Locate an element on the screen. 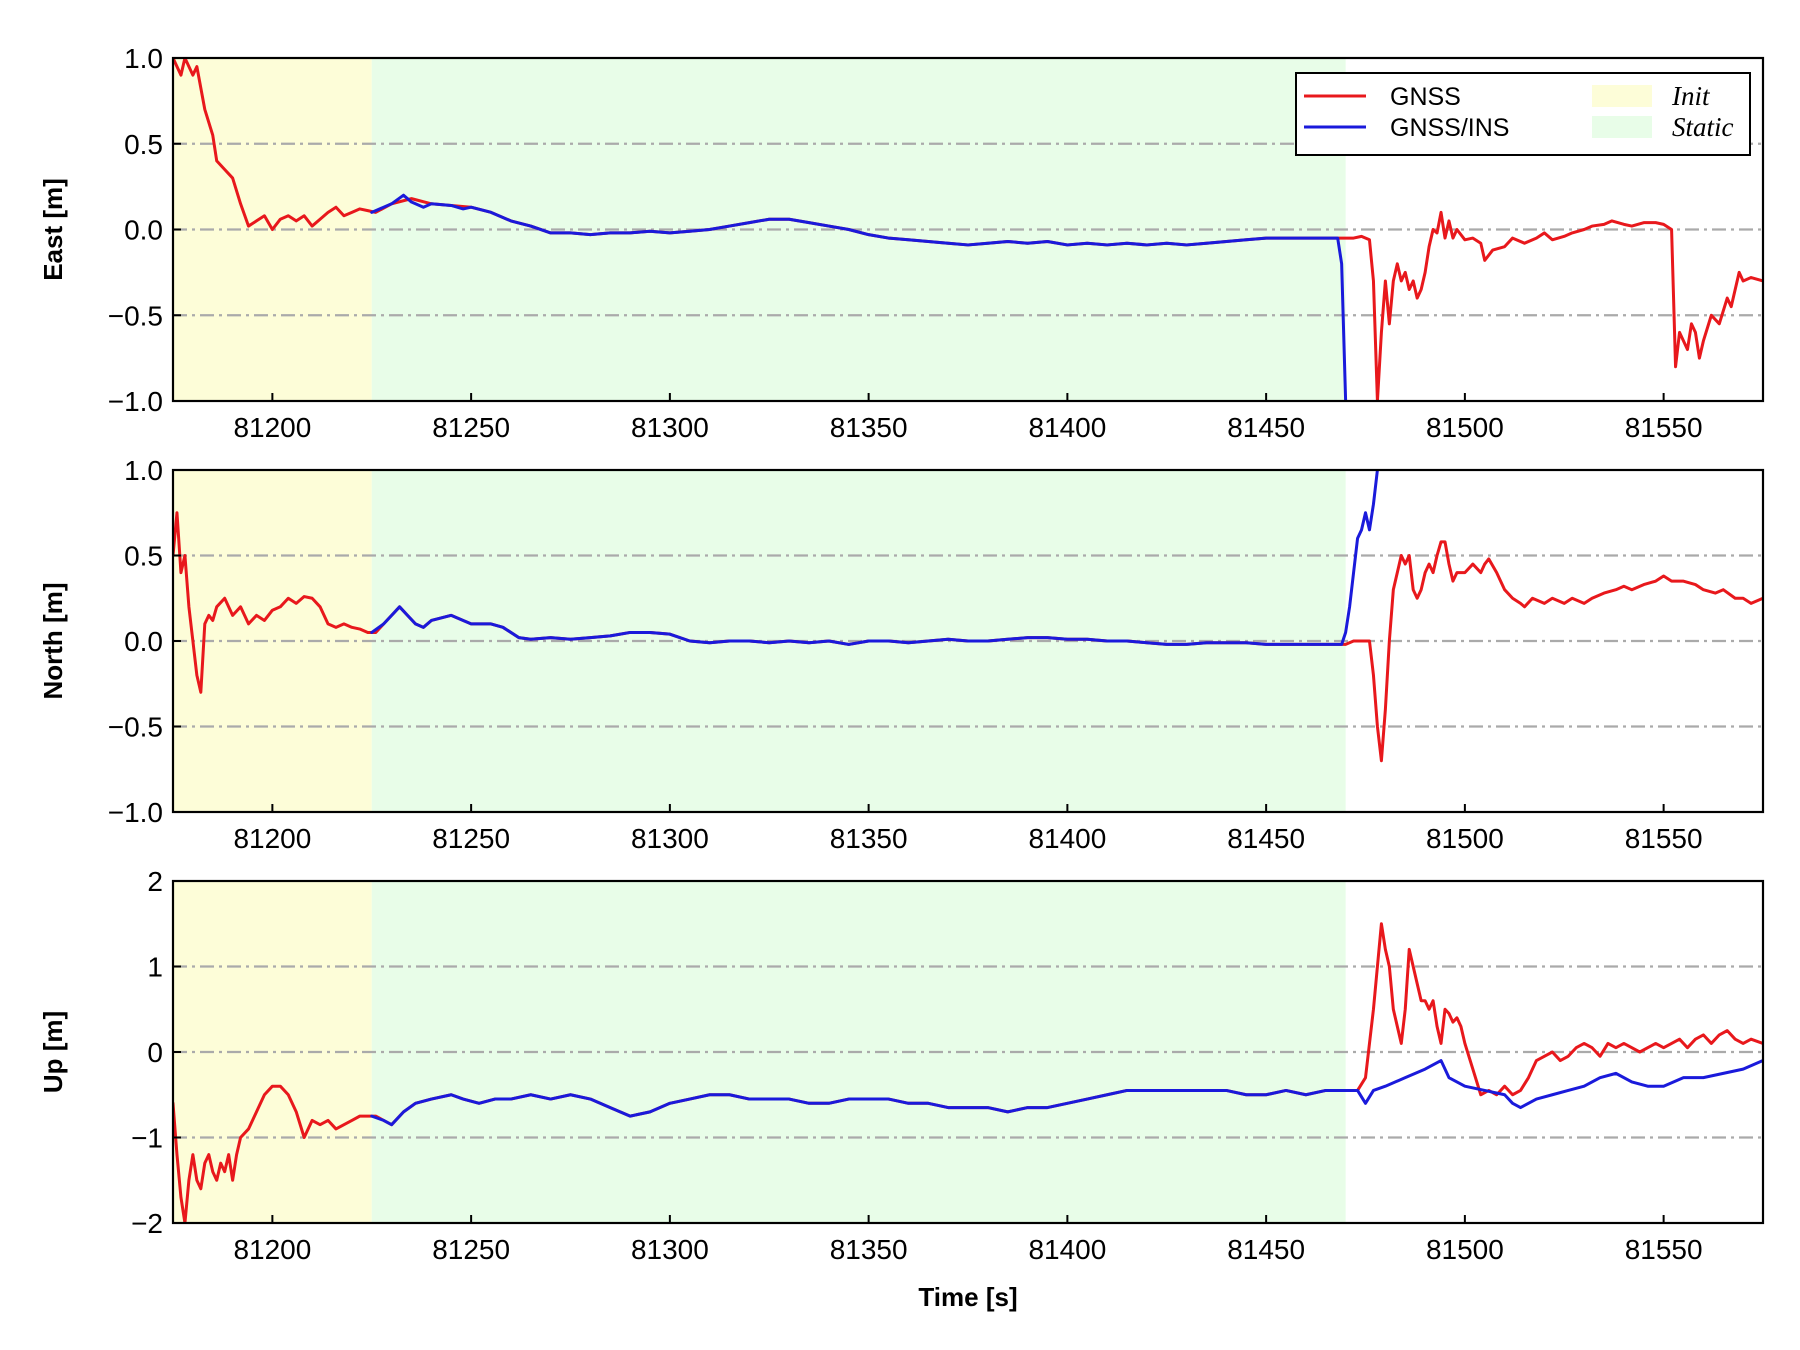 This screenshot has width=1800, height=1350. y-tick-label: 2 is located at coordinates (155, 881).